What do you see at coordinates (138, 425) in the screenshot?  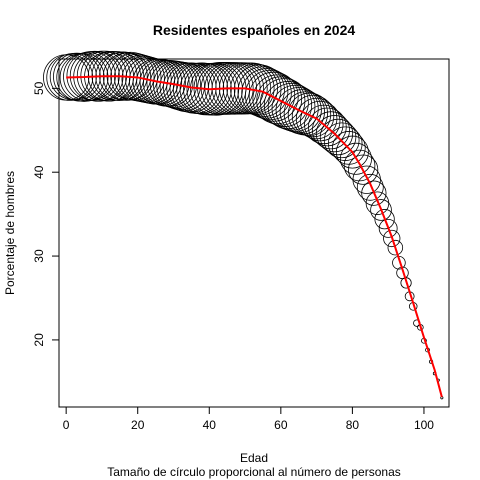 I see `x-tick-label: 20` at bounding box center [138, 425].